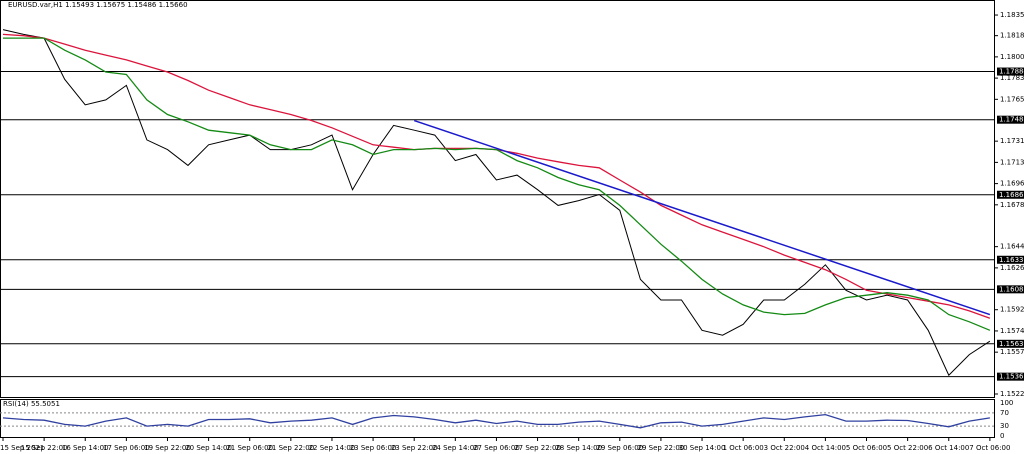  I want to click on x-tick-label: 23 Sep 06:00, so click(373, 448).